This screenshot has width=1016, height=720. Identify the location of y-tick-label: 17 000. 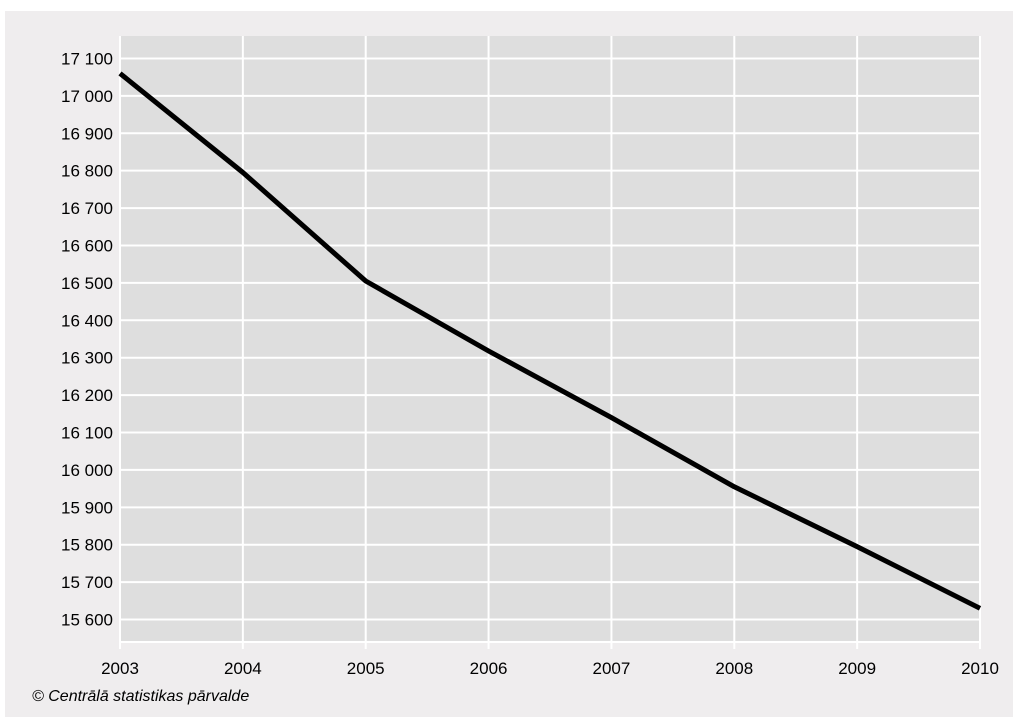
(87, 96).